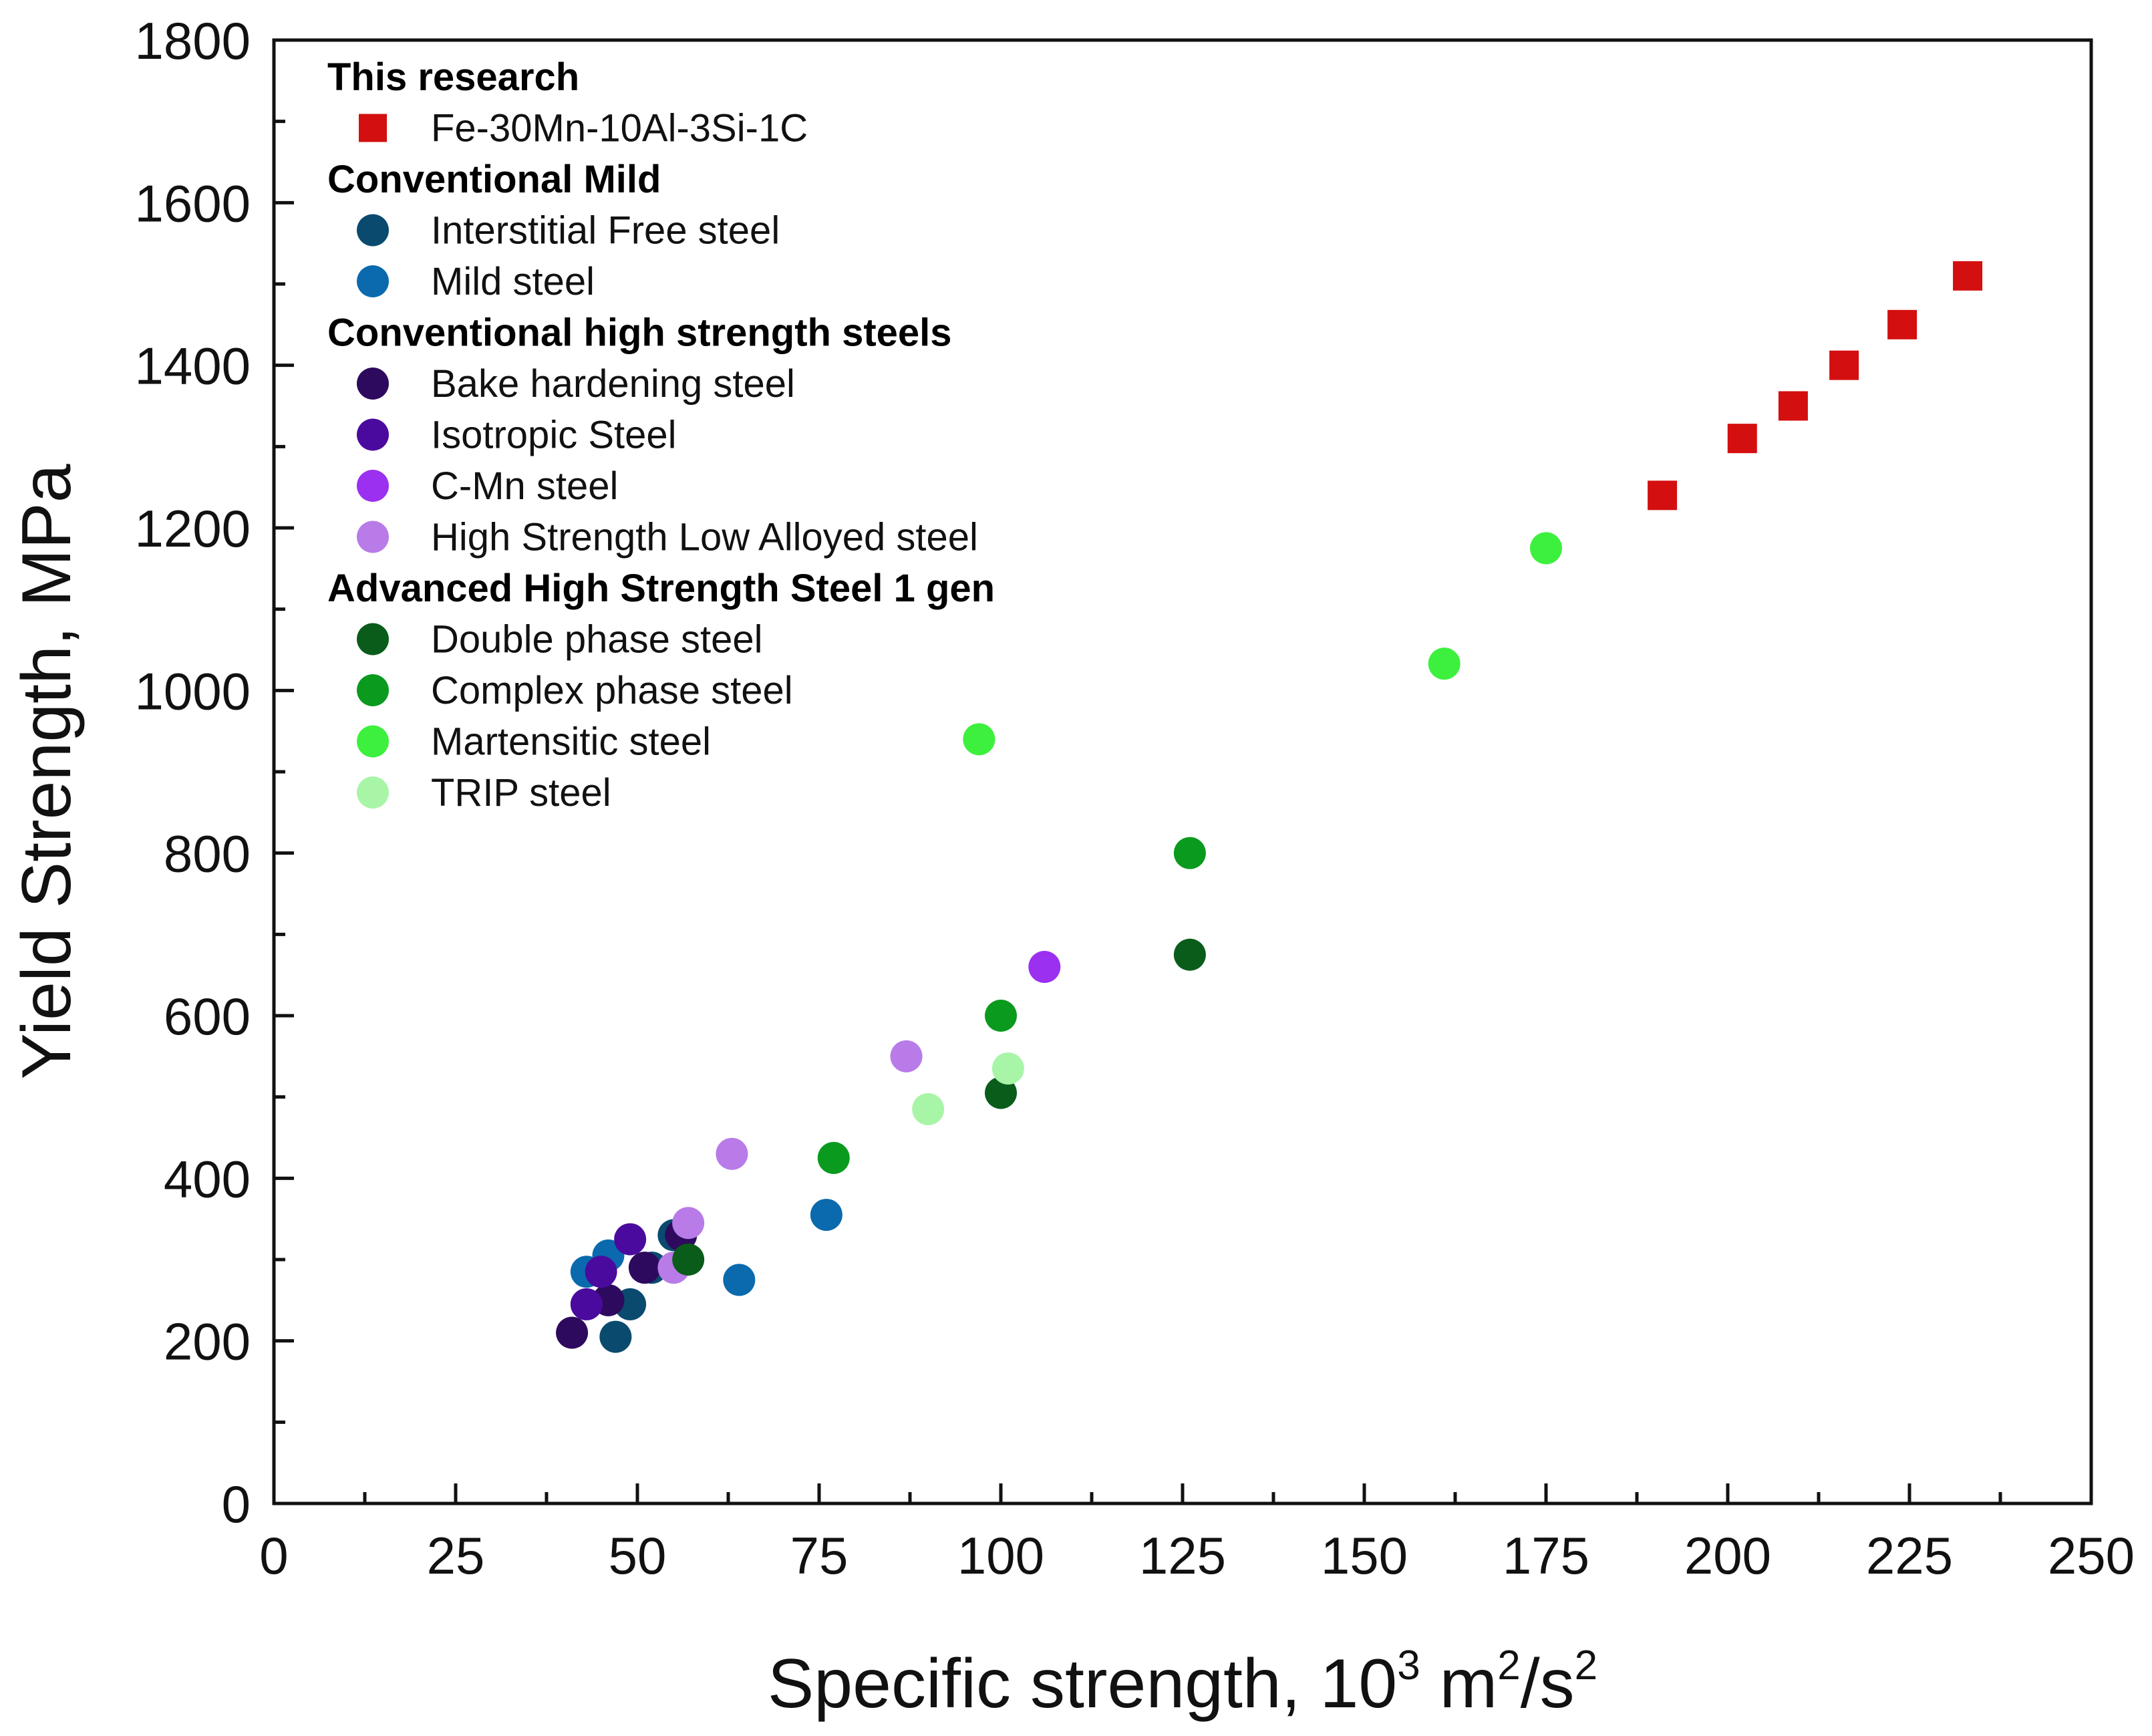  What do you see at coordinates (554, 435) in the screenshot?
I see `legend-label: Isotropic Steel` at bounding box center [554, 435].